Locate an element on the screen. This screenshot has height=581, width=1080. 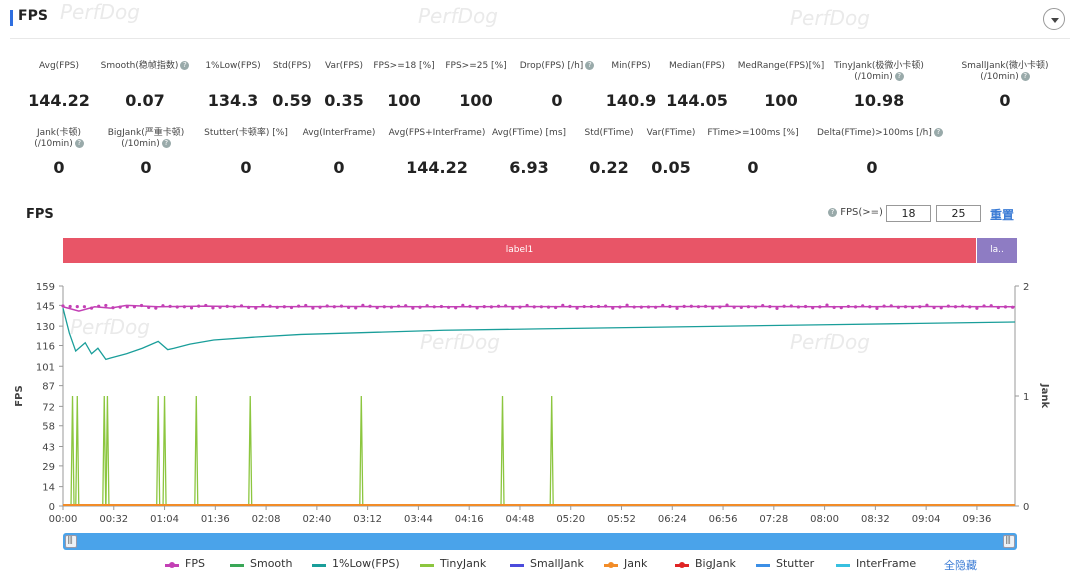
metric-metrics-row2-9: Delta(FTime)>100ms [/h]? 0 is located at coordinates (880, 152).